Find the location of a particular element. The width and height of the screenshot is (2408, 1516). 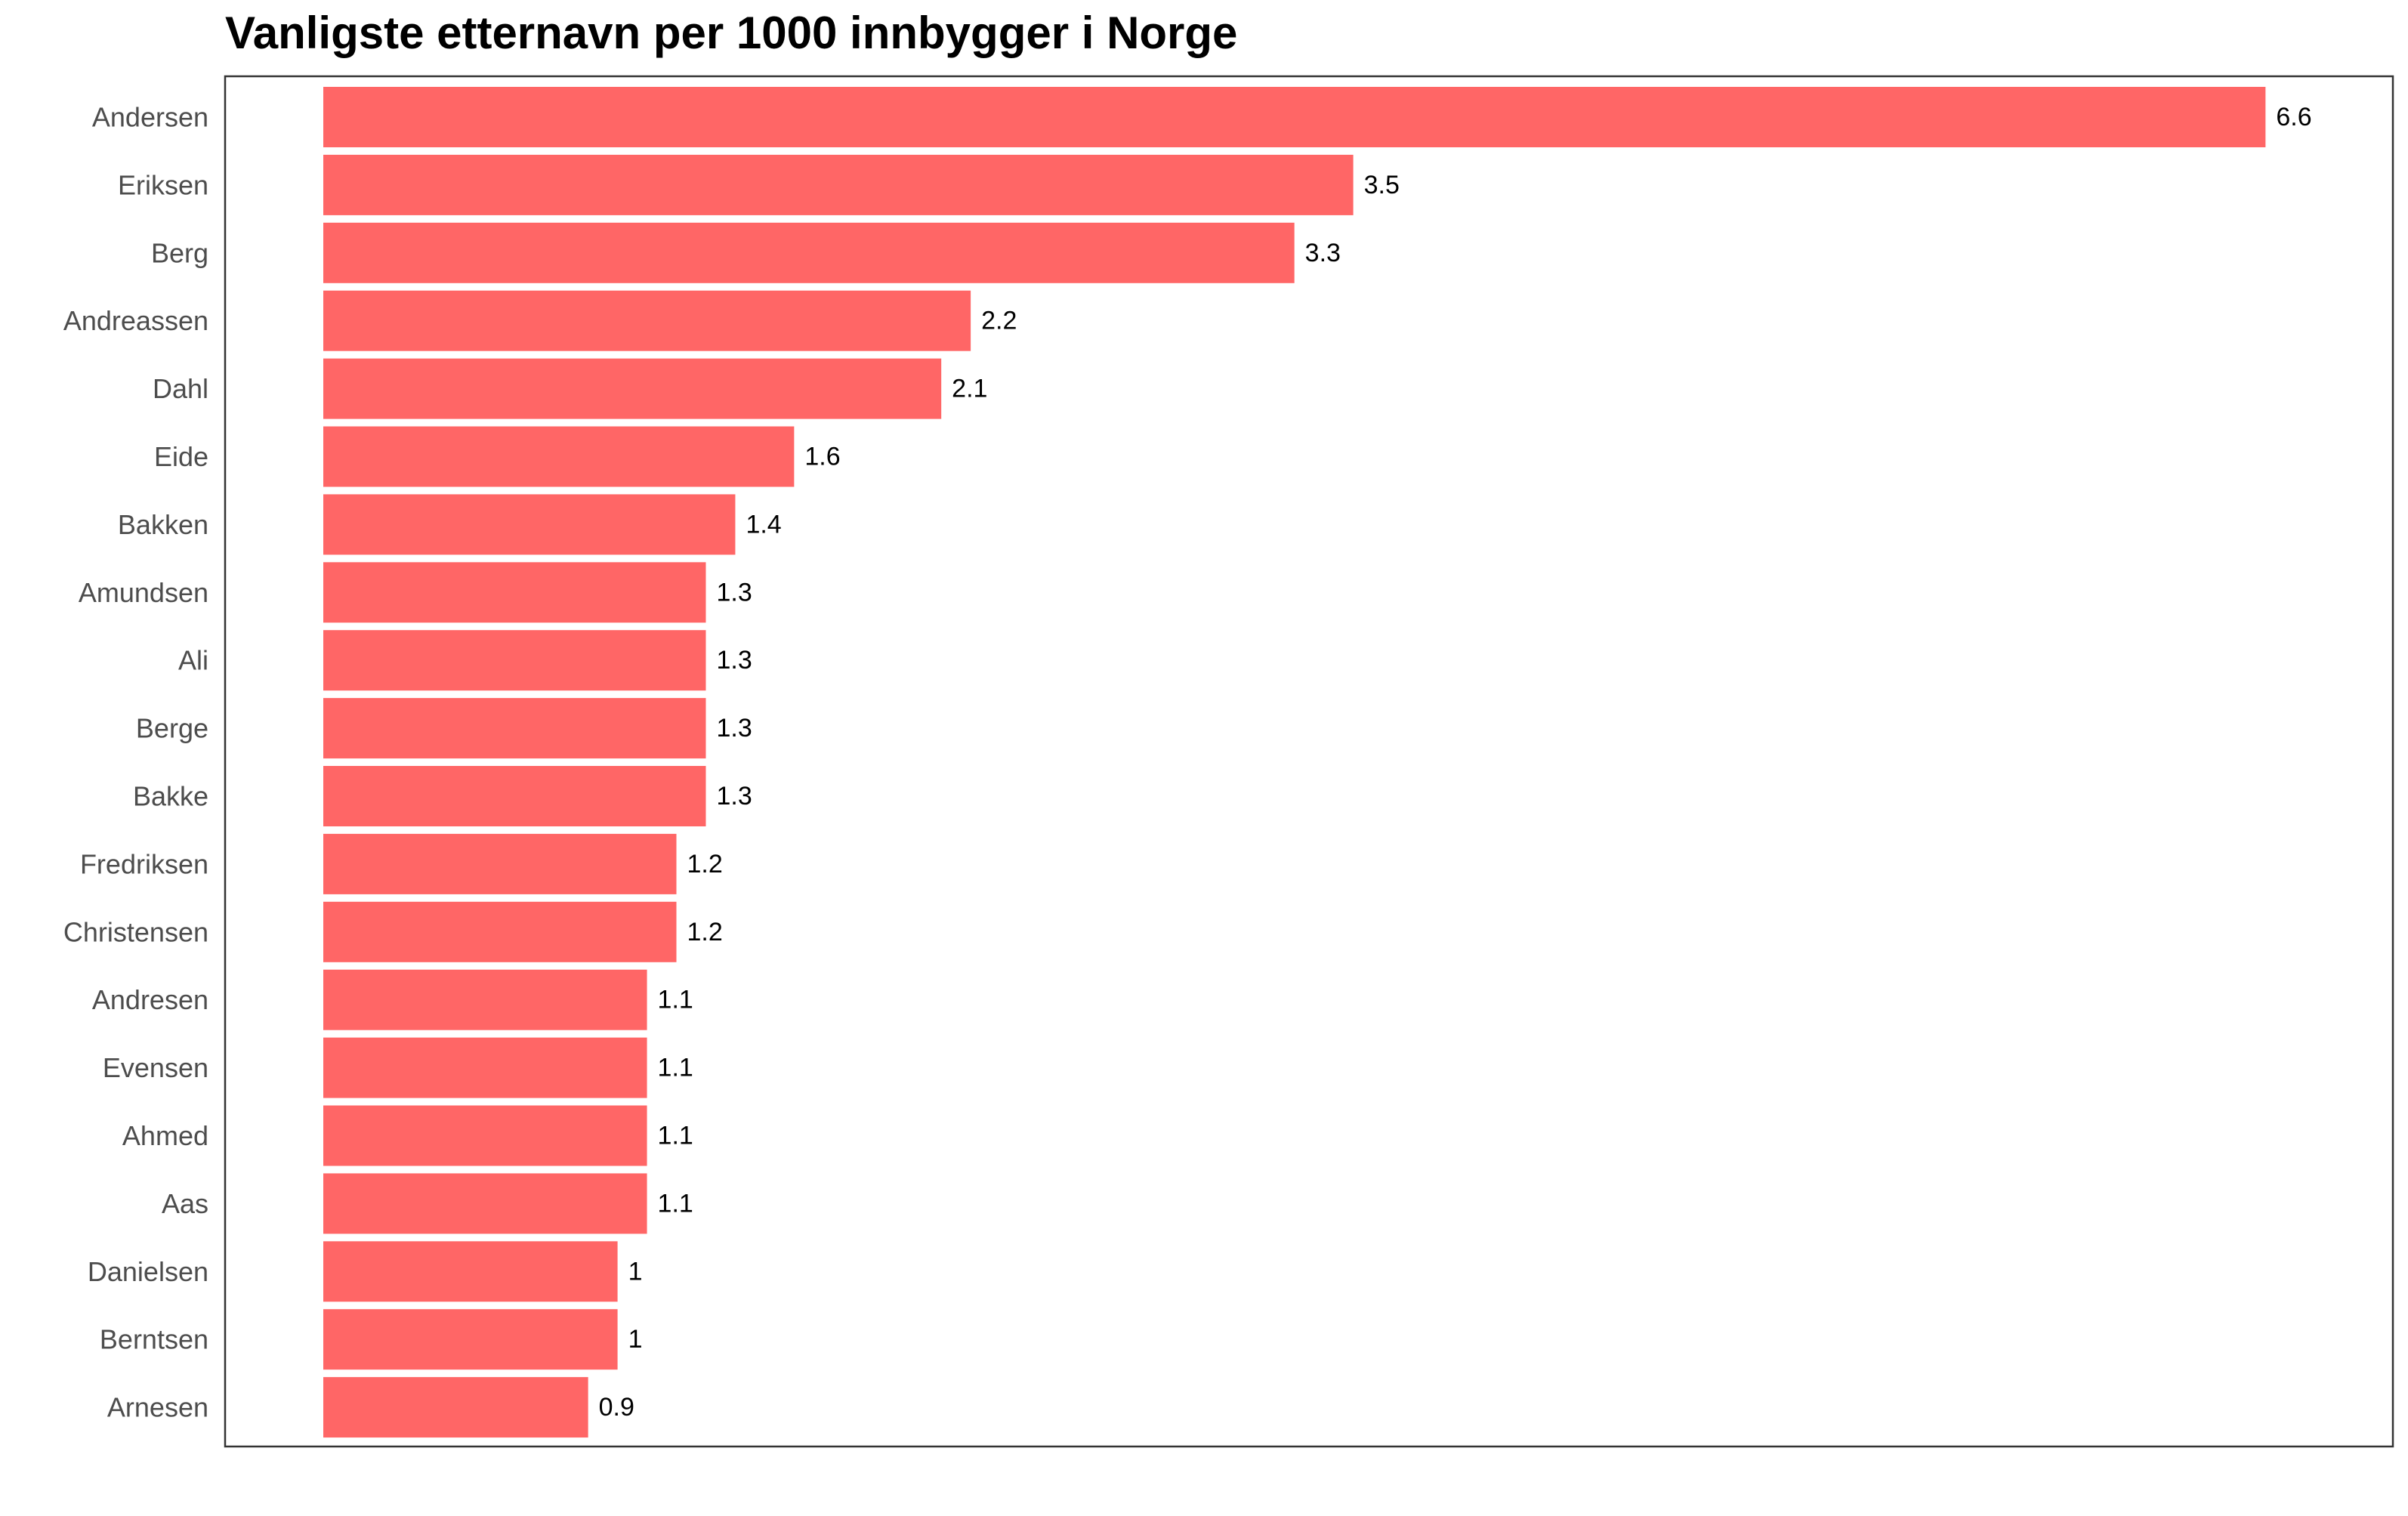

value-label-andersen: 6.6 is located at coordinates (2293, 117).